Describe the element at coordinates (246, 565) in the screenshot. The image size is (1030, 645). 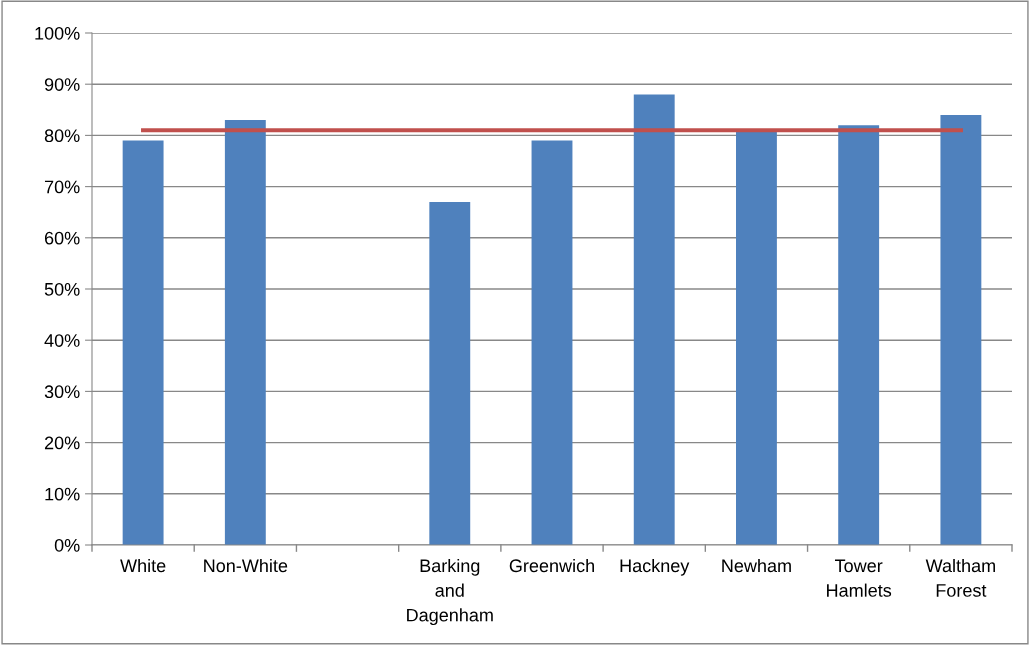
I see `x-tick-label: Non-White` at that location.